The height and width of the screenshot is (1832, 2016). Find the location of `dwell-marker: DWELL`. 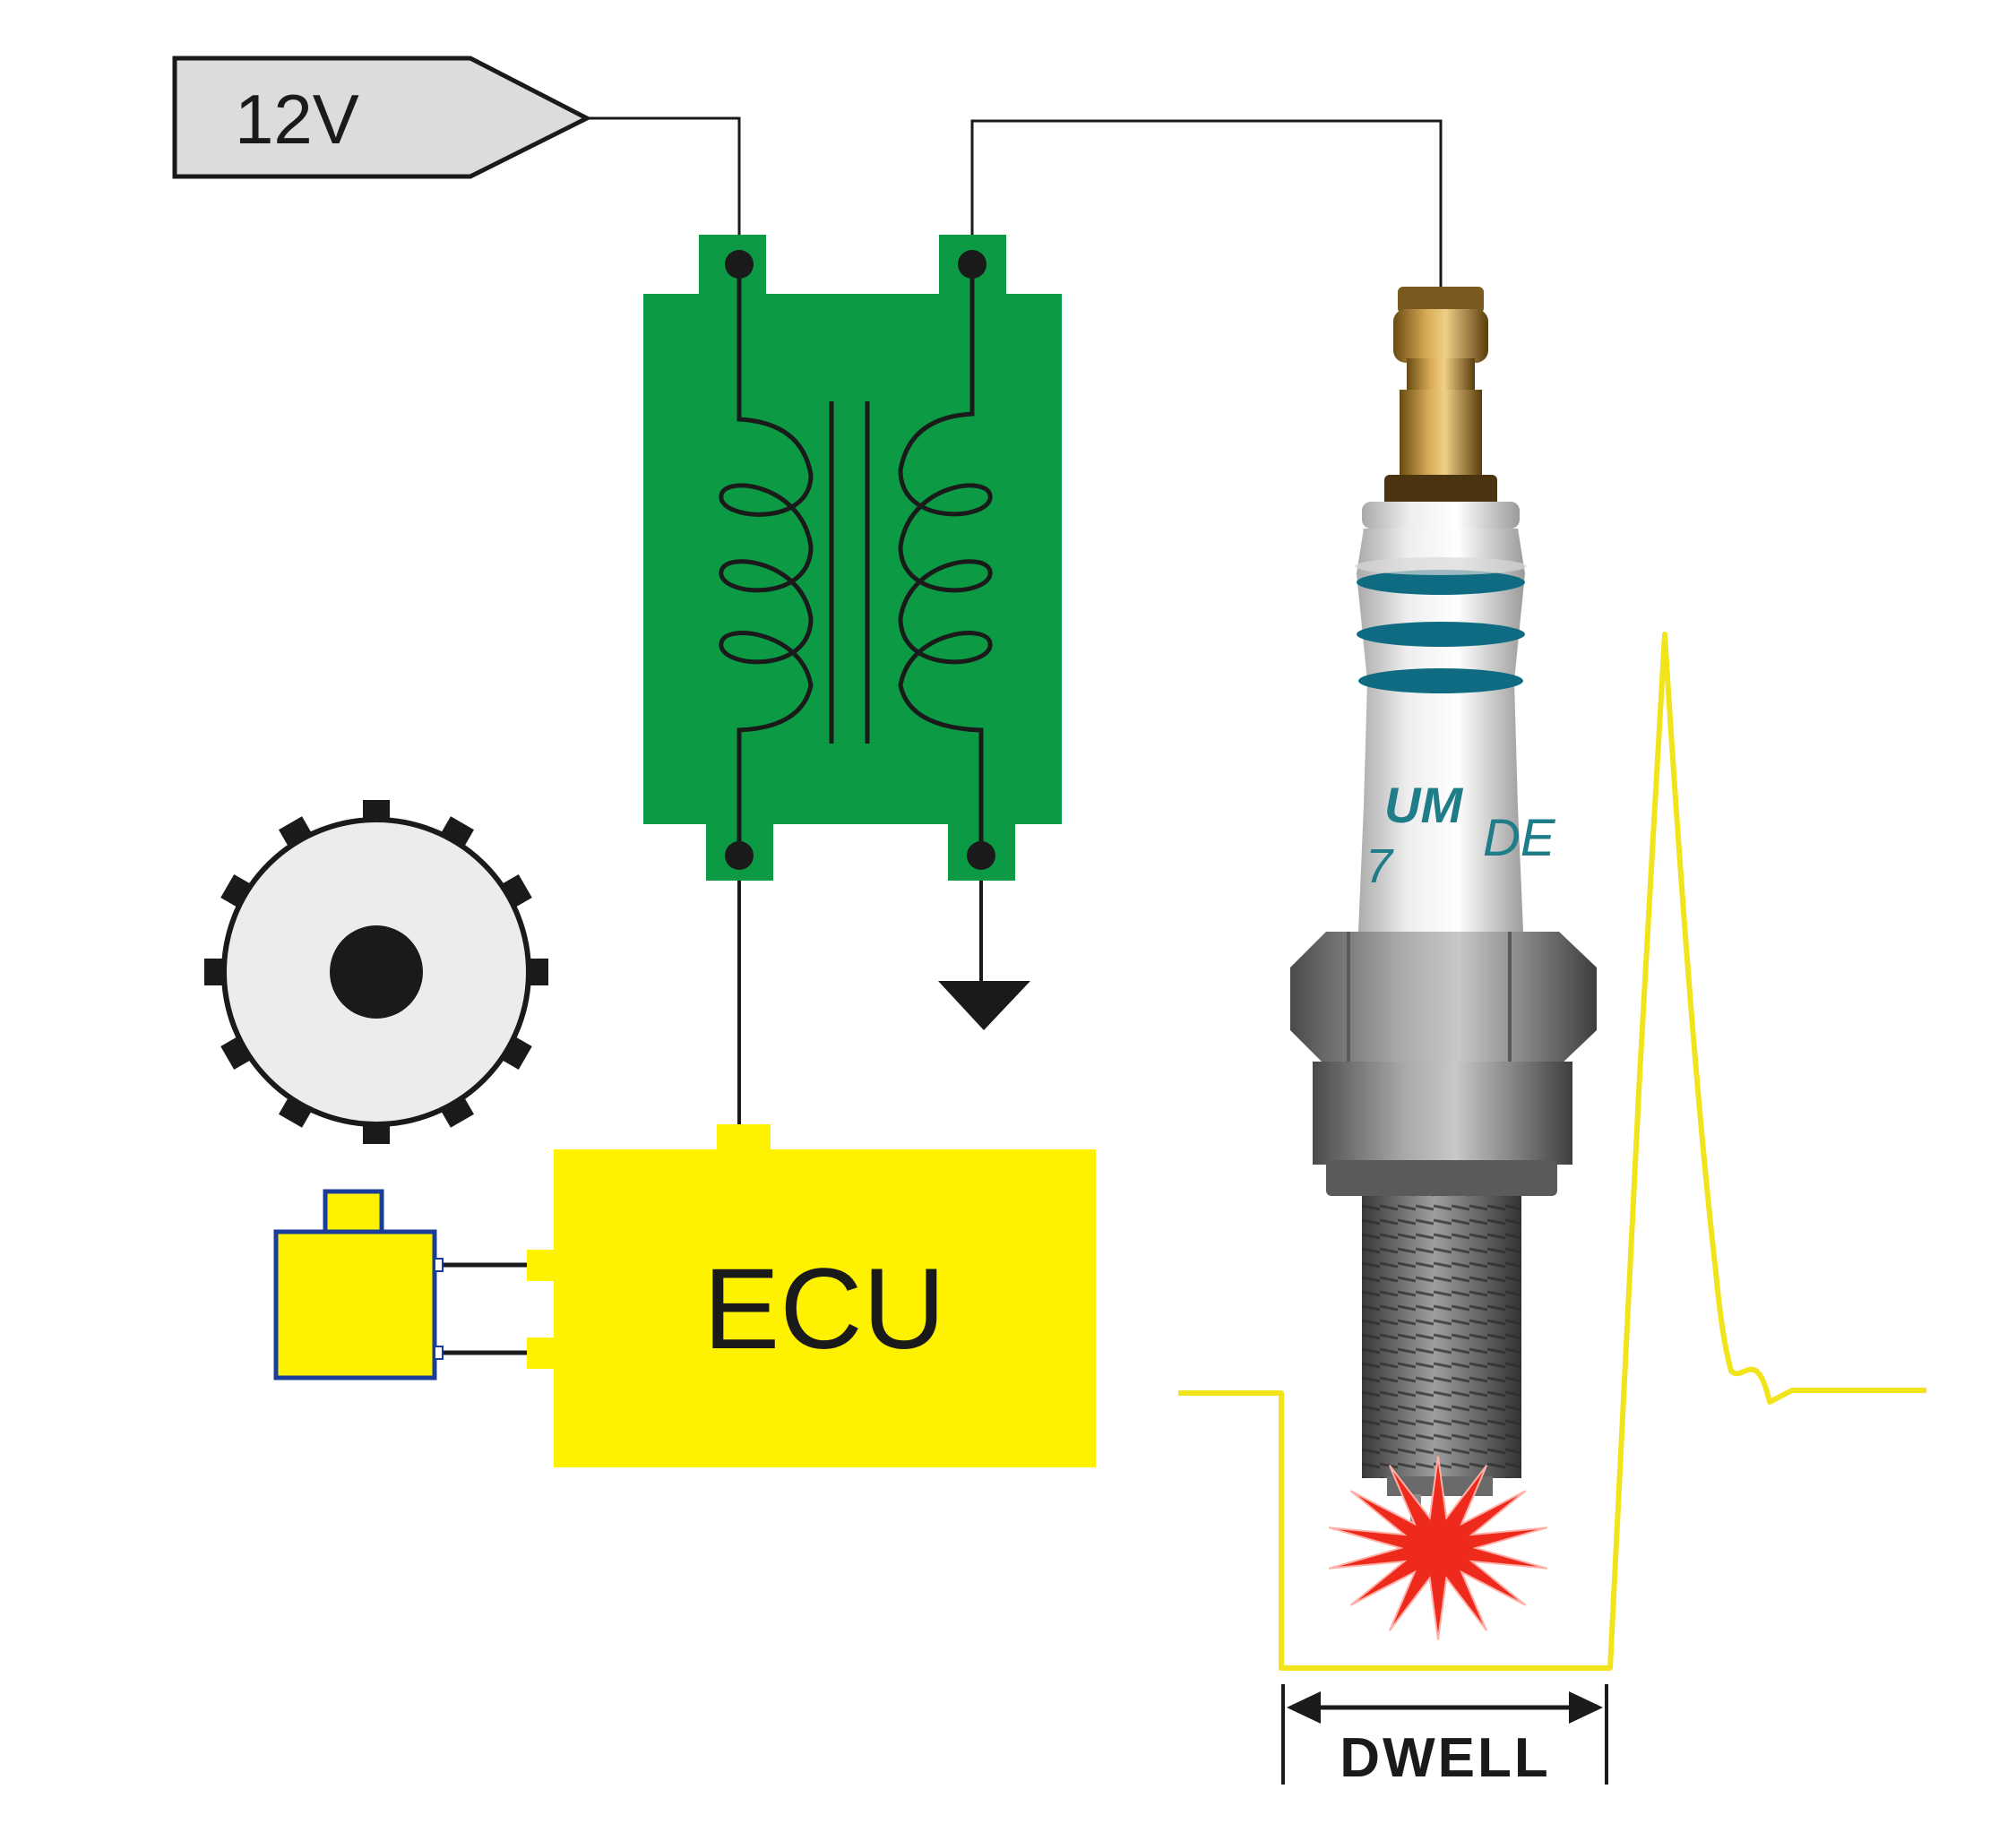

dwell-marker: DWELL is located at coordinates (1445, 1736).